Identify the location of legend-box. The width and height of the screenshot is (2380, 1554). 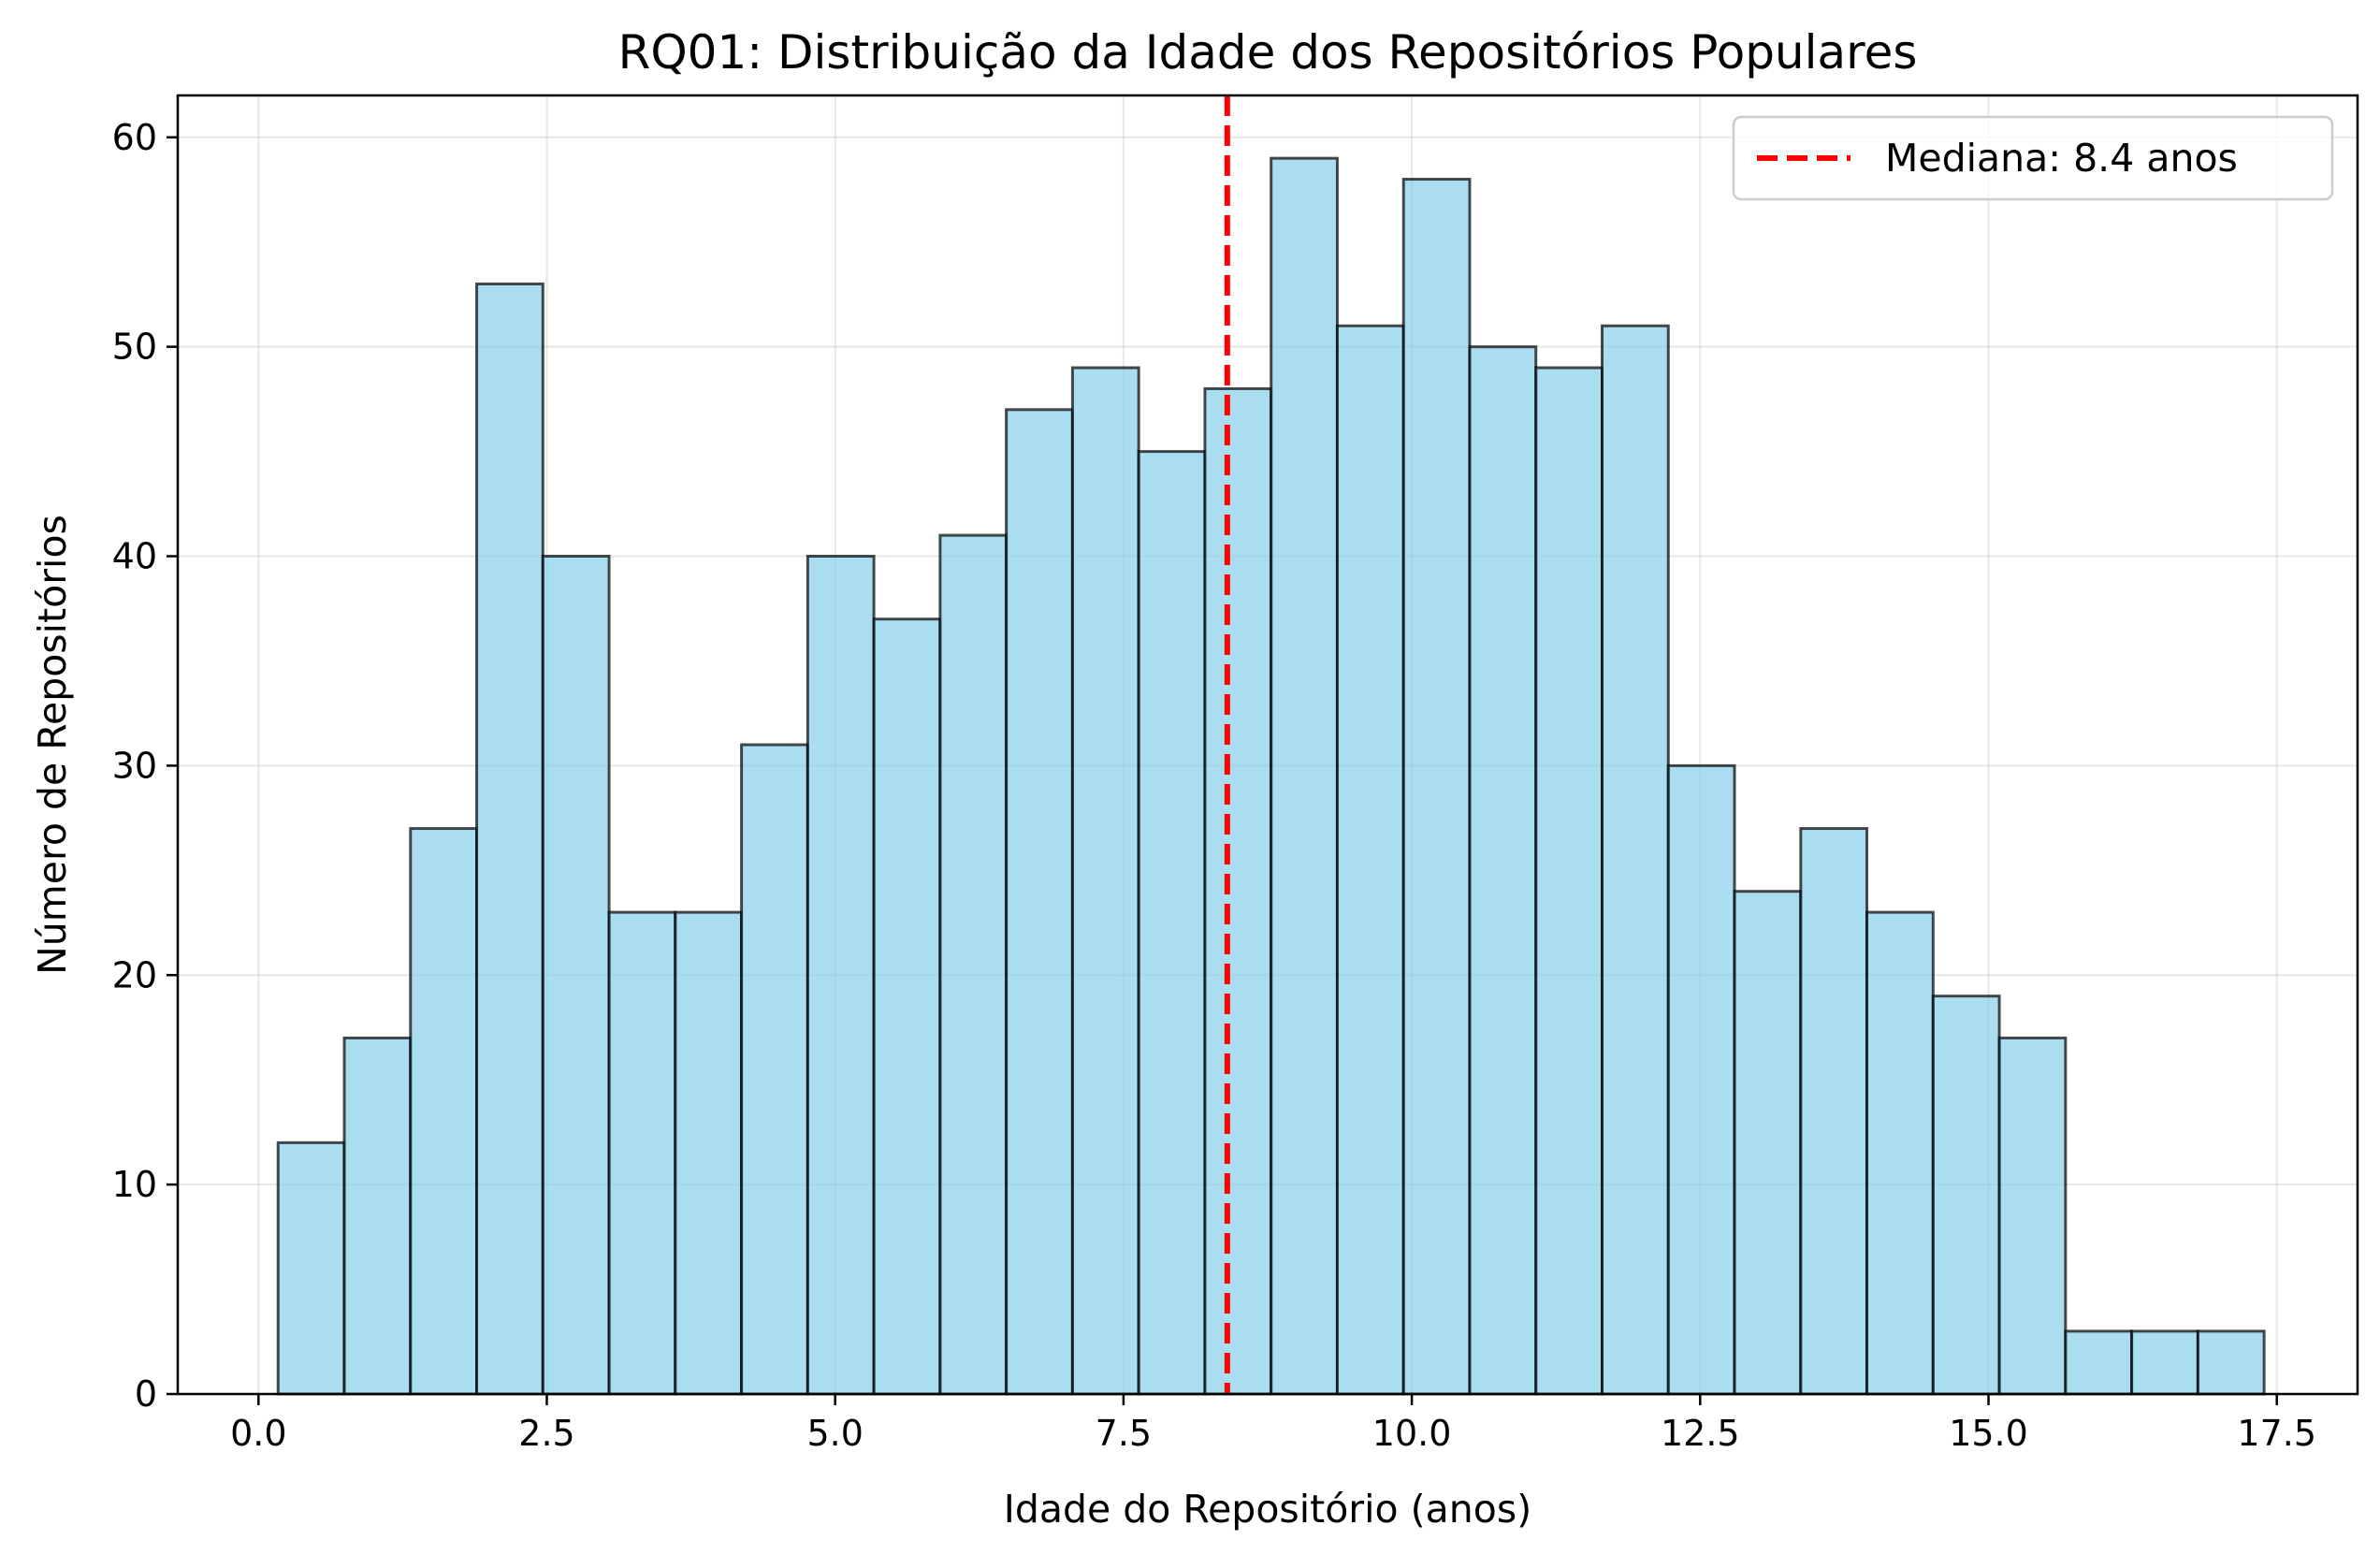
(2033, 158).